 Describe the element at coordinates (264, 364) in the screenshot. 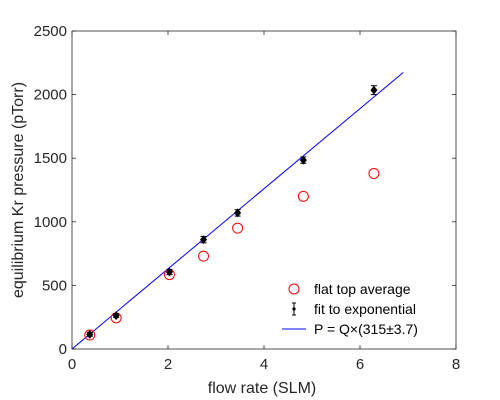

I see `x-tick-label: 4` at that location.